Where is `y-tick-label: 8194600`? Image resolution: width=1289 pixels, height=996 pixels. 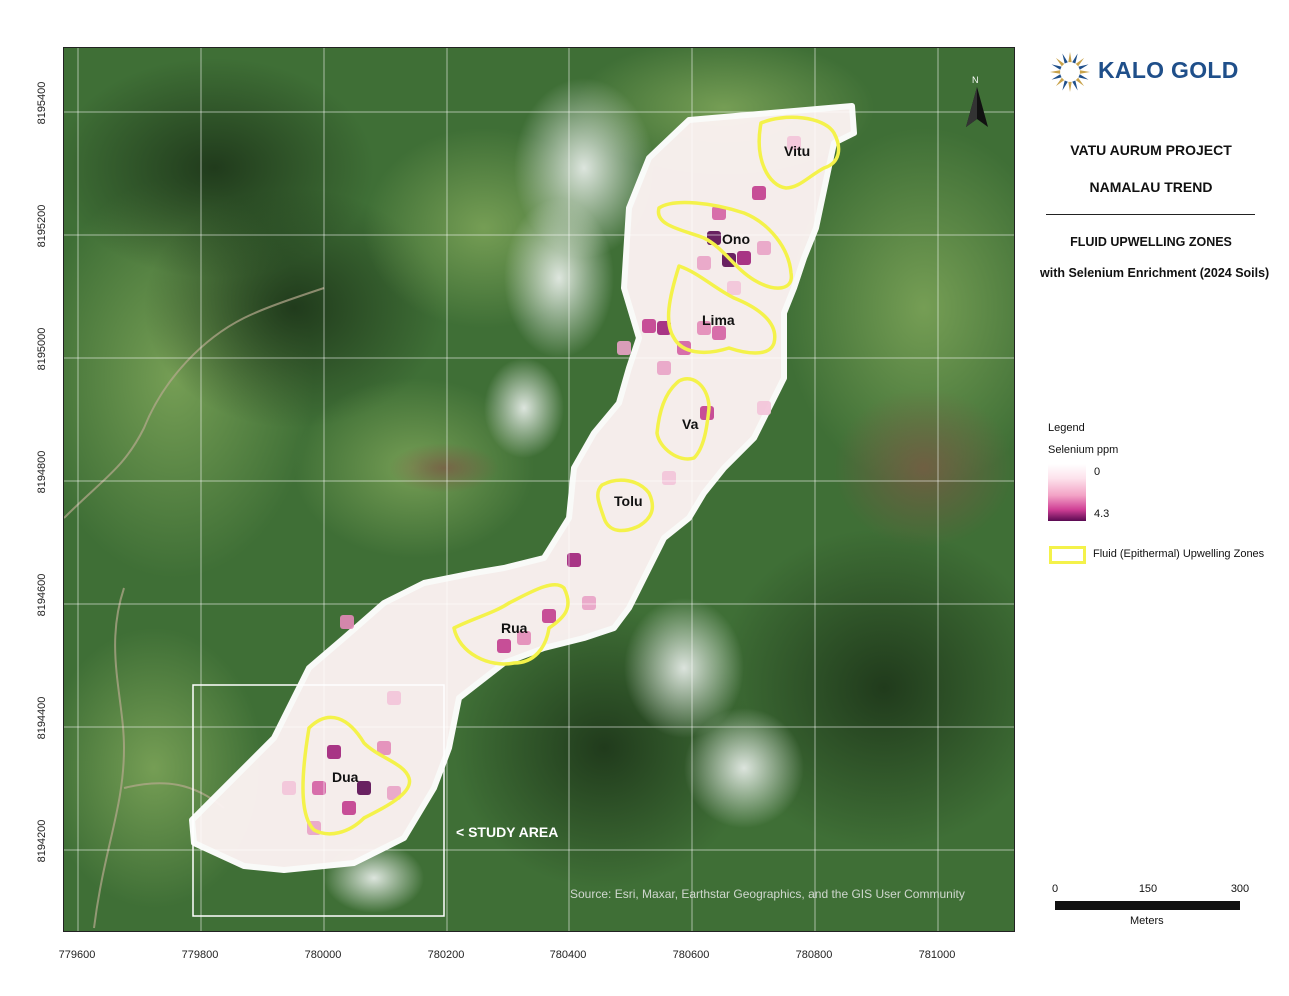 y-tick-label: 8194600 is located at coordinates (42, 595).